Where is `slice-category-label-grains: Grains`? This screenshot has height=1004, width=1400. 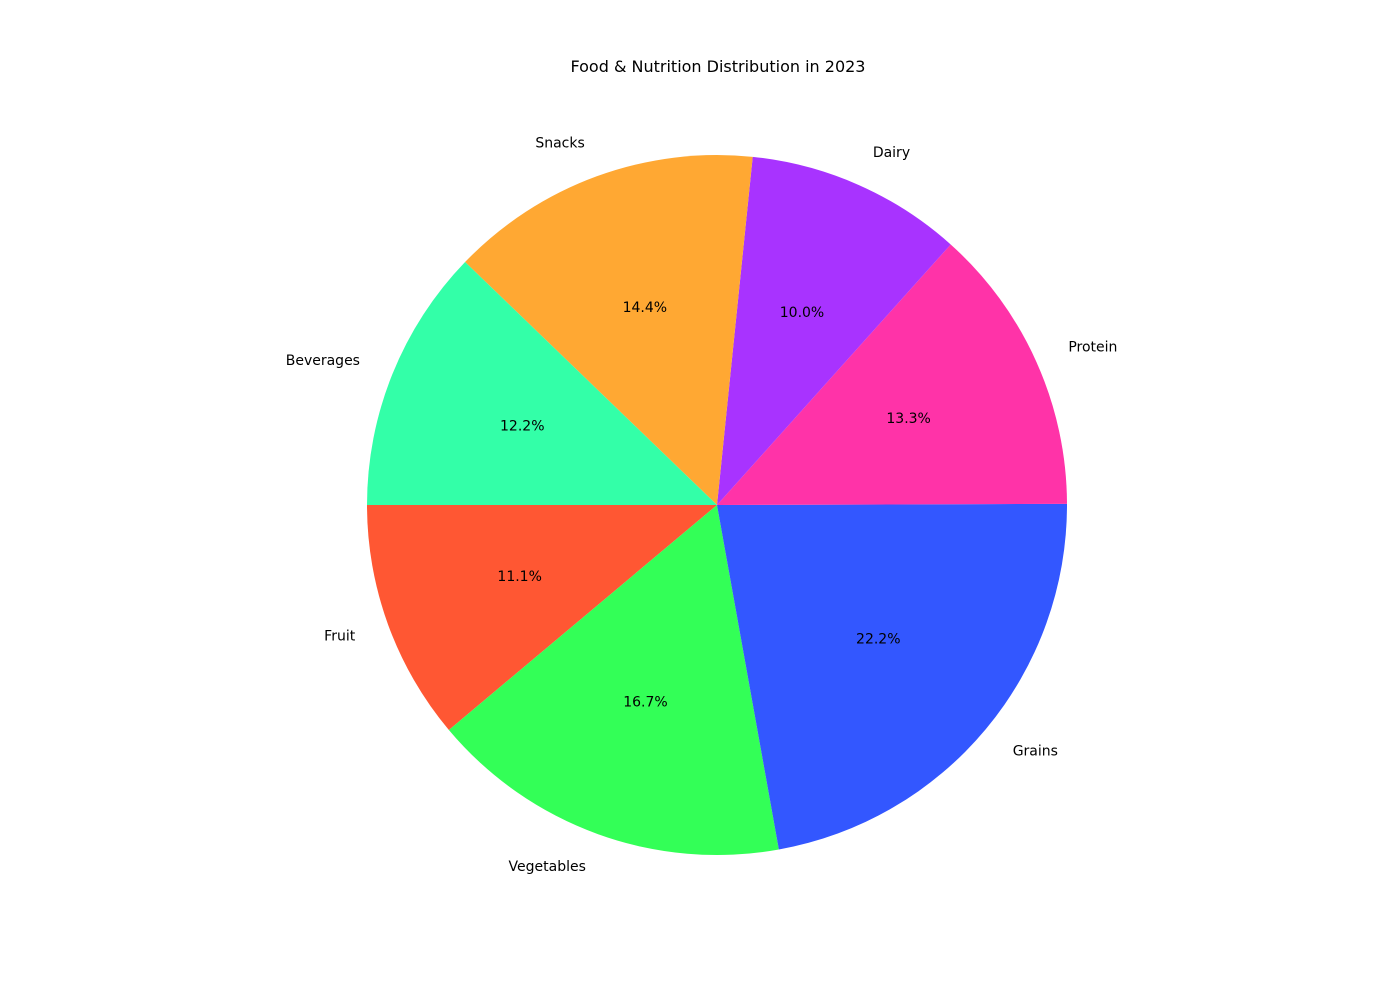 slice-category-label-grains: Grains is located at coordinates (1035, 752).